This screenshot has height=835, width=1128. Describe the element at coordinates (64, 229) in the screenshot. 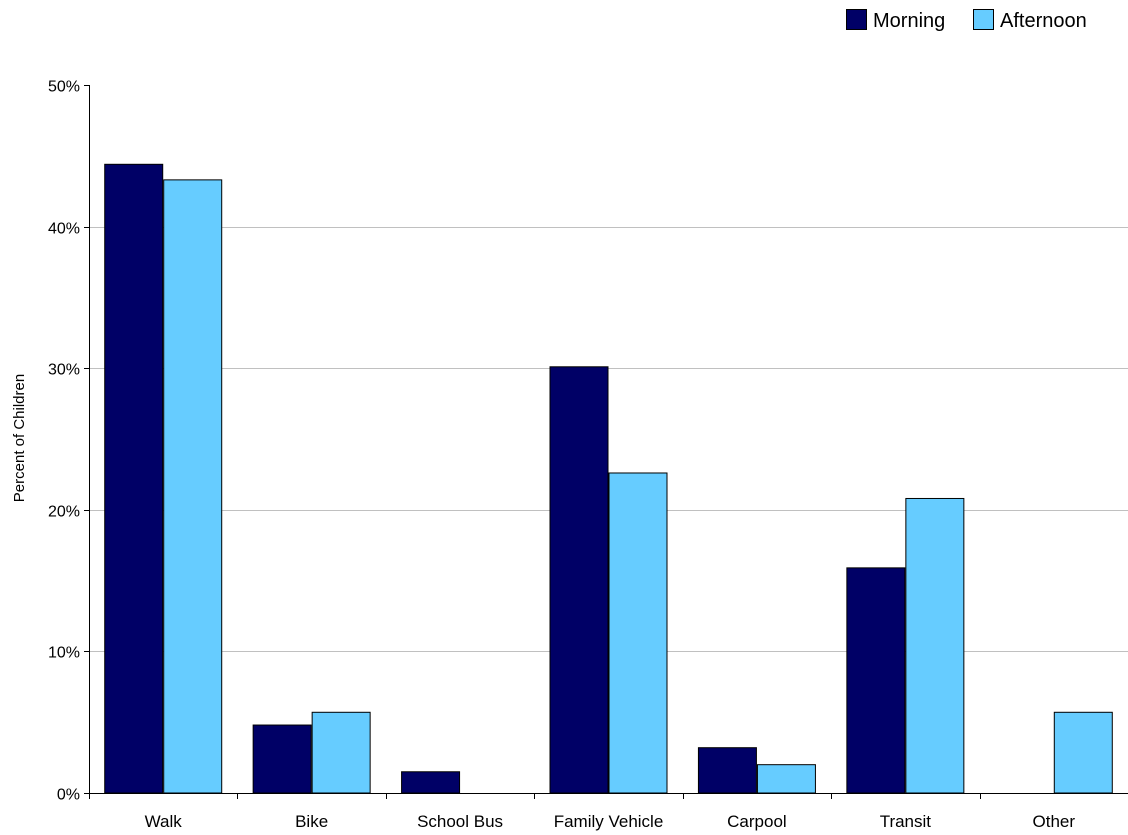

I see `y-tick-label: 40%` at that location.